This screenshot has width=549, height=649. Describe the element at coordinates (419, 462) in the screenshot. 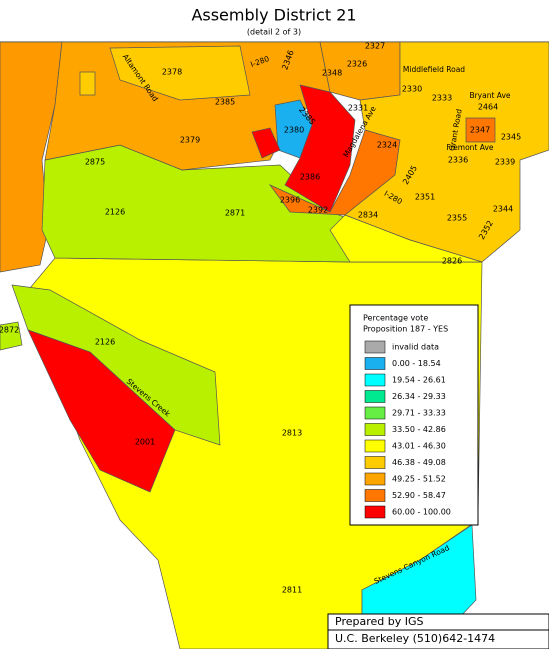

I see `legend-label: 46.38 - 49.08` at that location.